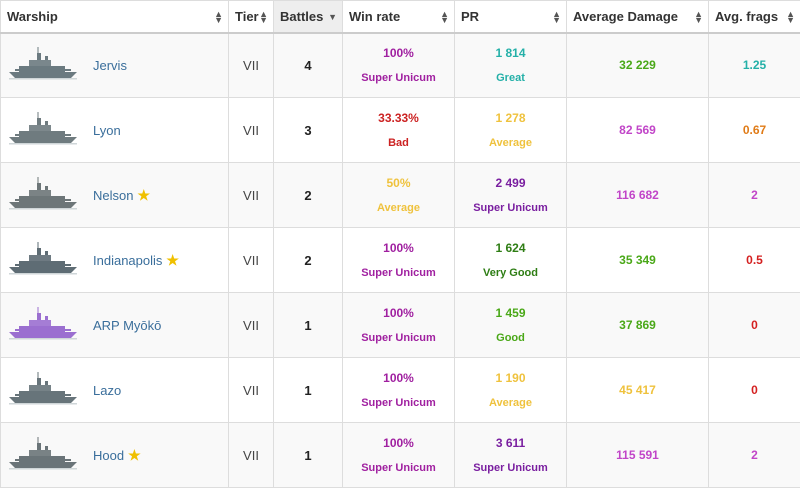 The image size is (800, 492). I want to click on warship-cell: Nelson ★, so click(114, 195).